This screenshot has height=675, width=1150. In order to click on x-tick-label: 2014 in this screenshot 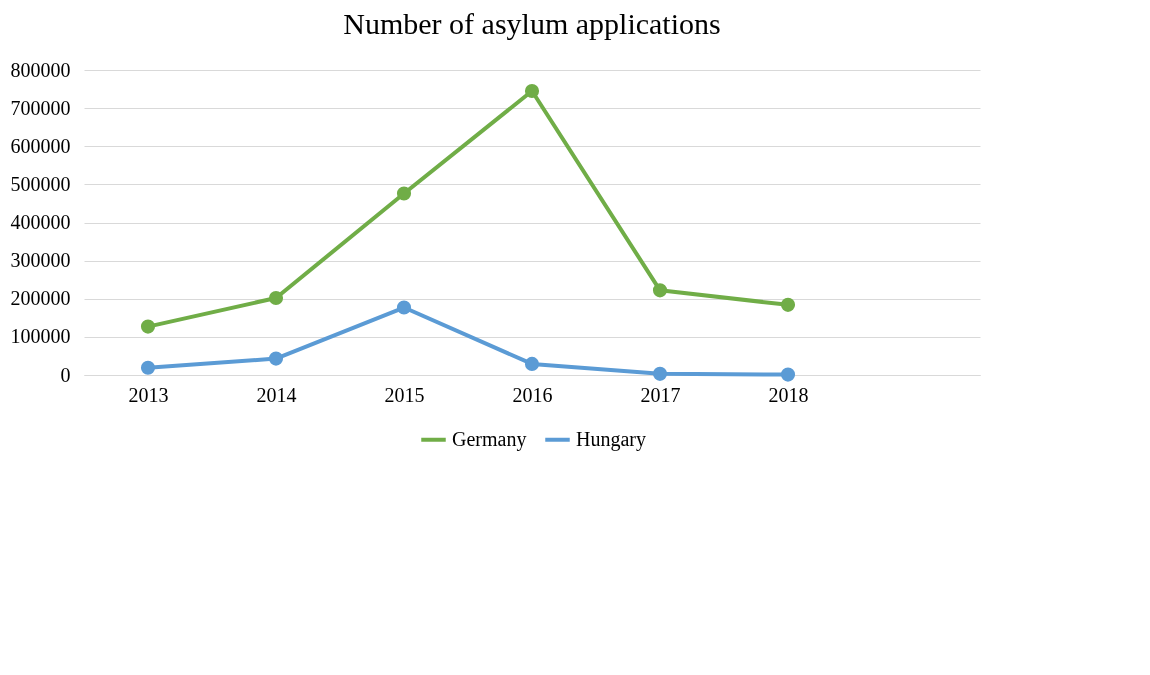, I will do `click(276, 394)`.